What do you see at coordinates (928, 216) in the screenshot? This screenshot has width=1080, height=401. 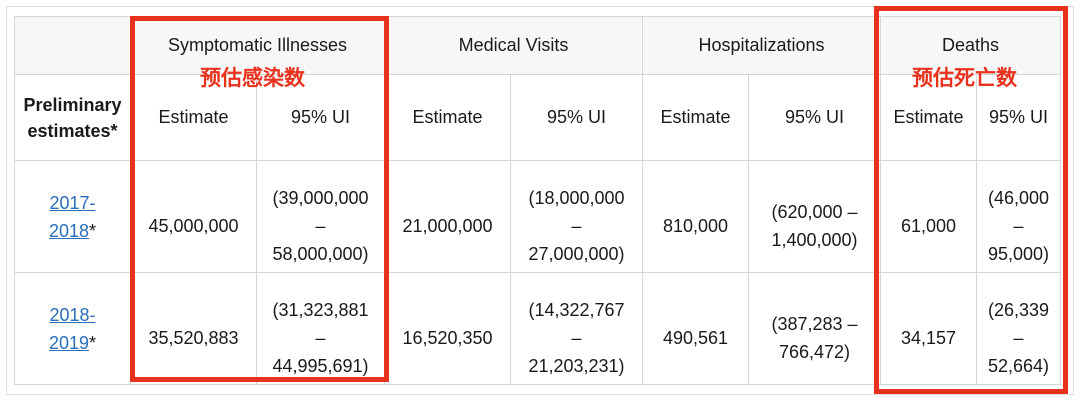 I see `deaths-estimate-cell: 61,000` at bounding box center [928, 216].